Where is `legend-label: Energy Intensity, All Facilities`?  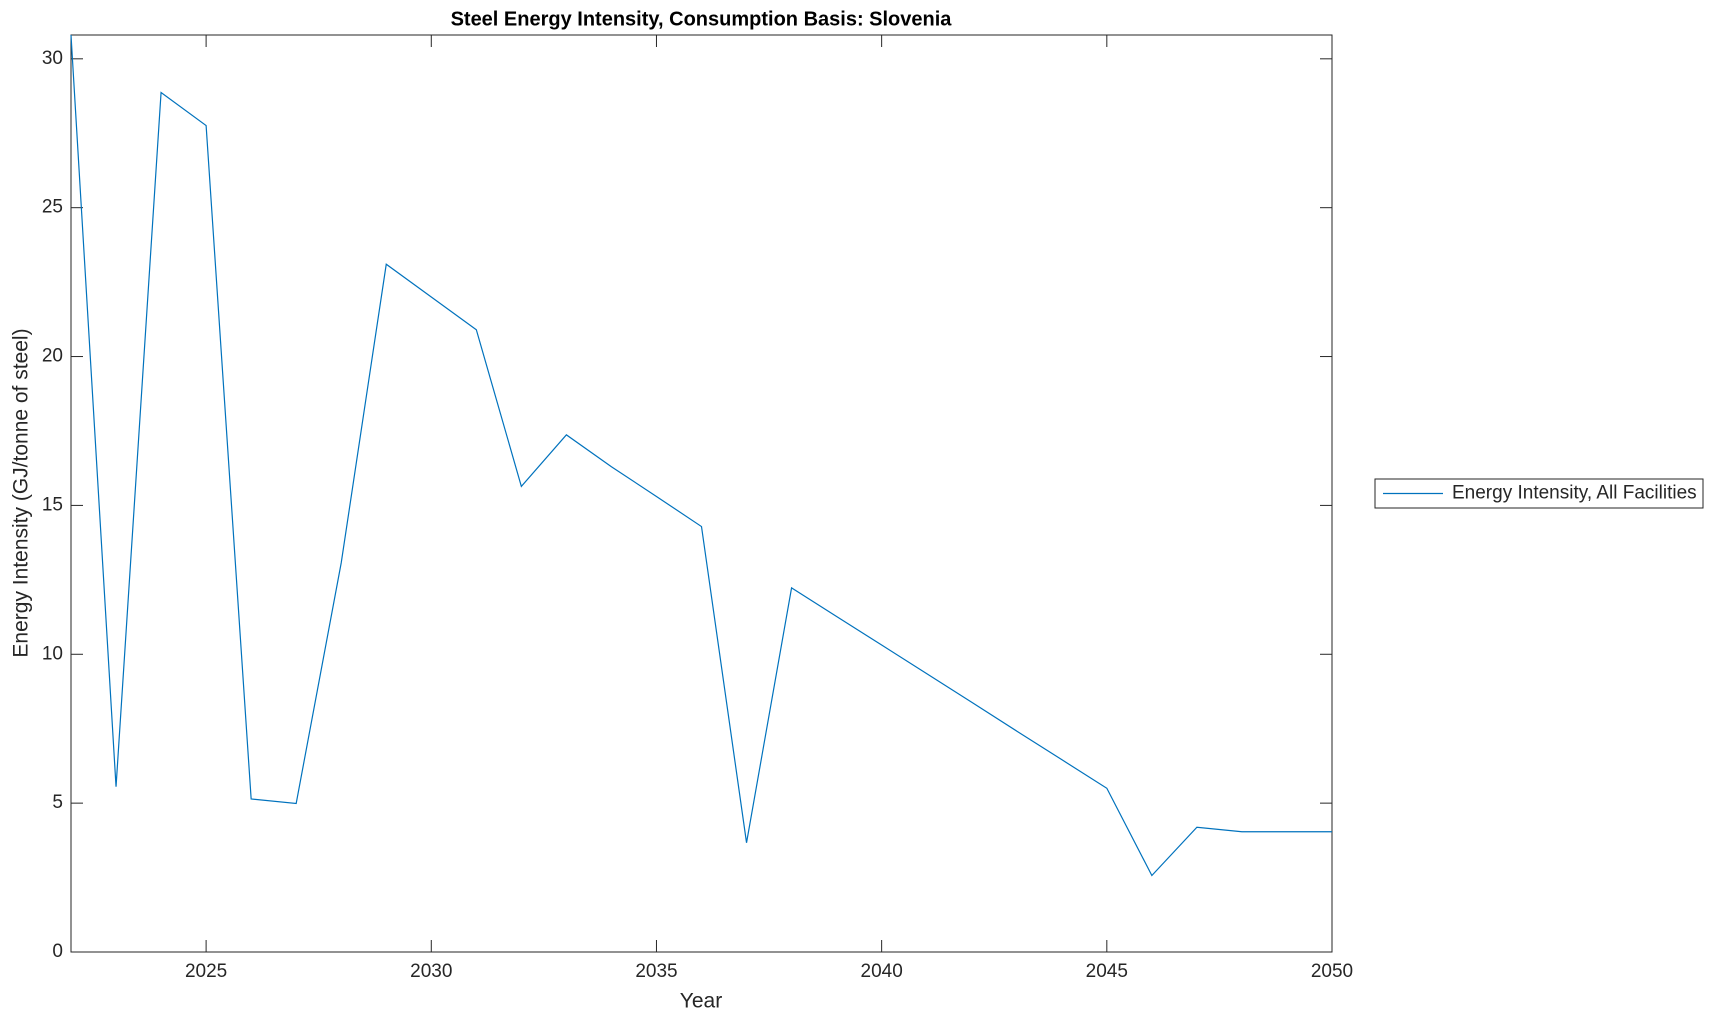 legend-label: Energy Intensity, All Facilities is located at coordinates (1574, 493).